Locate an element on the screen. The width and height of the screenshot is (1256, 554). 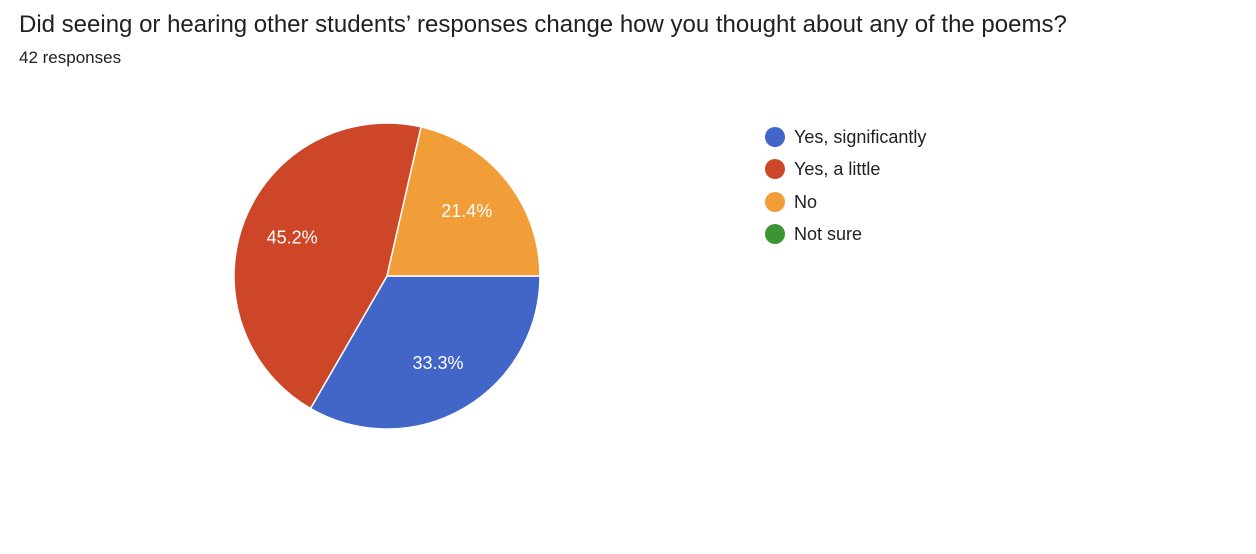
legend-item: No is located at coordinates (845, 202).